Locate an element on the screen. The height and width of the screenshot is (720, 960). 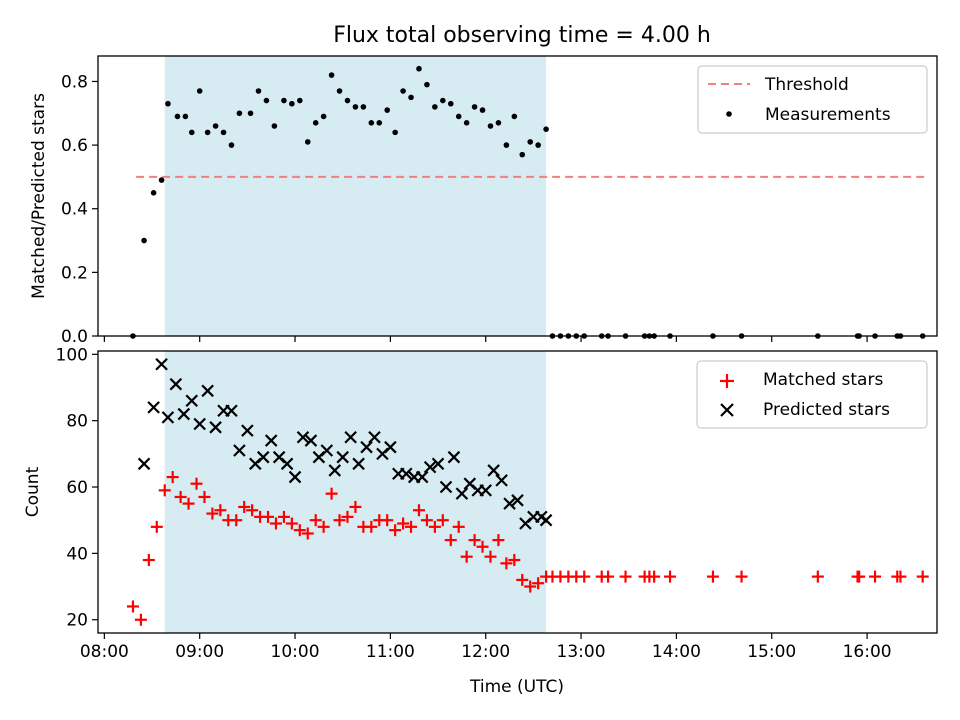
x-tick-label: 13:00 is located at coordinates (581, 652).